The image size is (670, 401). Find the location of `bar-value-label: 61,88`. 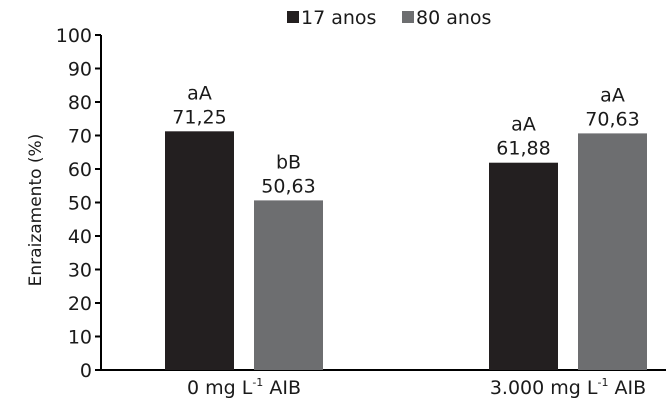

bar-value-label: 61,88 is located at coordinates (523, 149).